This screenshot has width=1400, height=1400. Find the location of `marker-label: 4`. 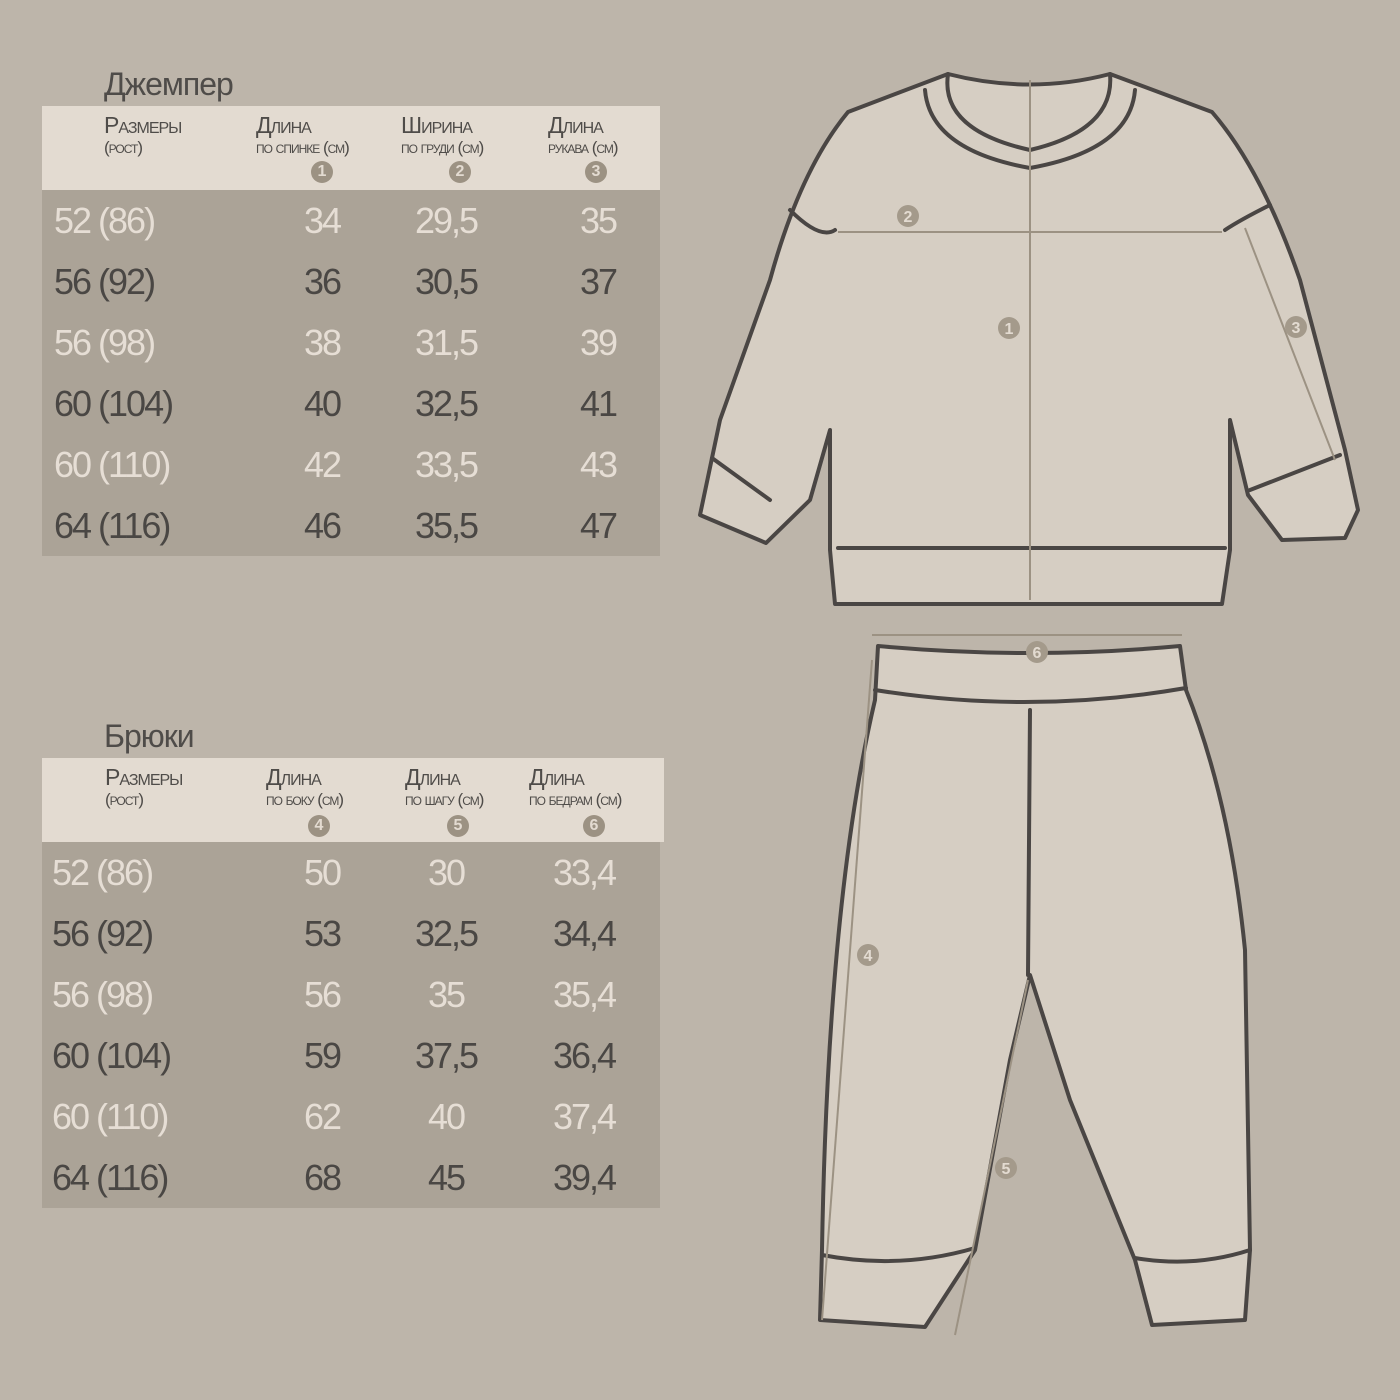

marker-label: 4 is located at coordinates (868, 956).